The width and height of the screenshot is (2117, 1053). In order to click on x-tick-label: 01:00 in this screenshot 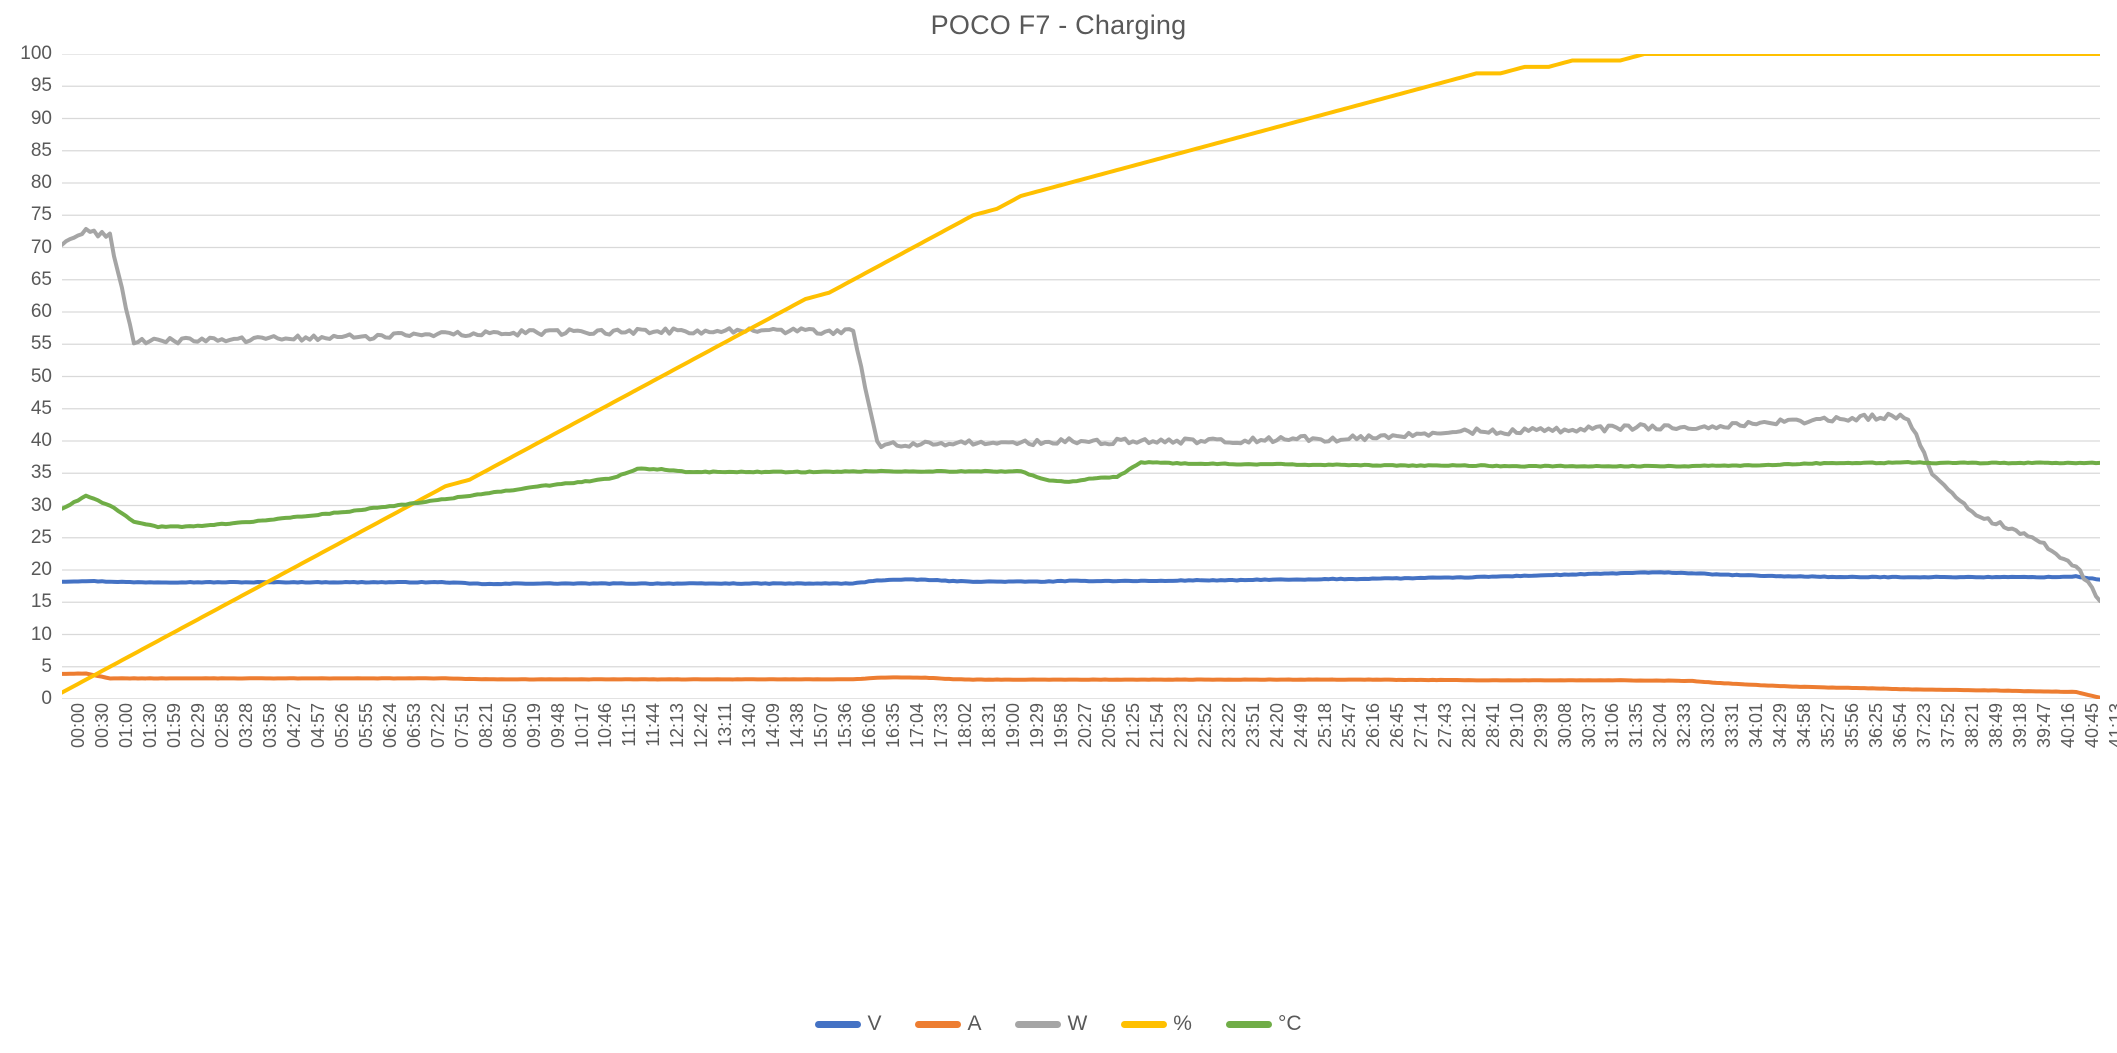, I will do `click(125, 726)`.